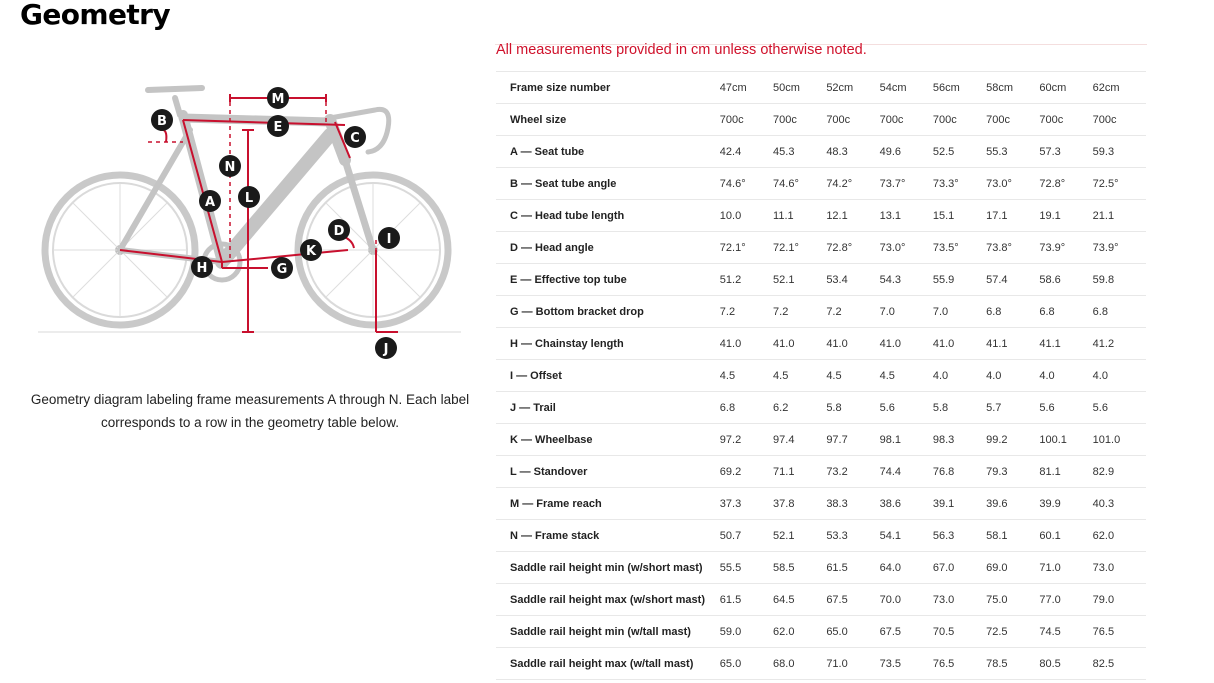 The width and height of the screenshot is (1214, 683). Describe the element at coordinates (800, 567) in the screenshot. I see `value-cell: 58.5` at that location.